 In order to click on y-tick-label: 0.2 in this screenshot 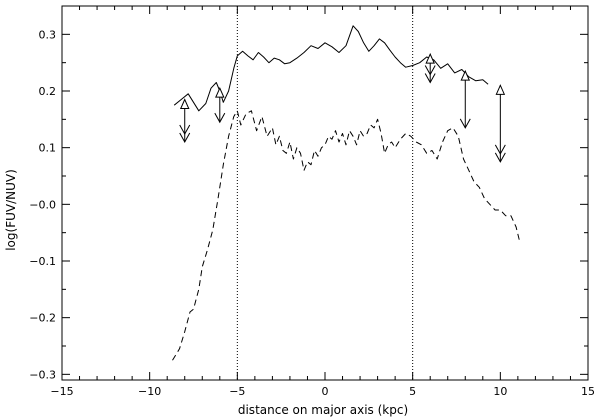, I will do `click(48, 91)`.